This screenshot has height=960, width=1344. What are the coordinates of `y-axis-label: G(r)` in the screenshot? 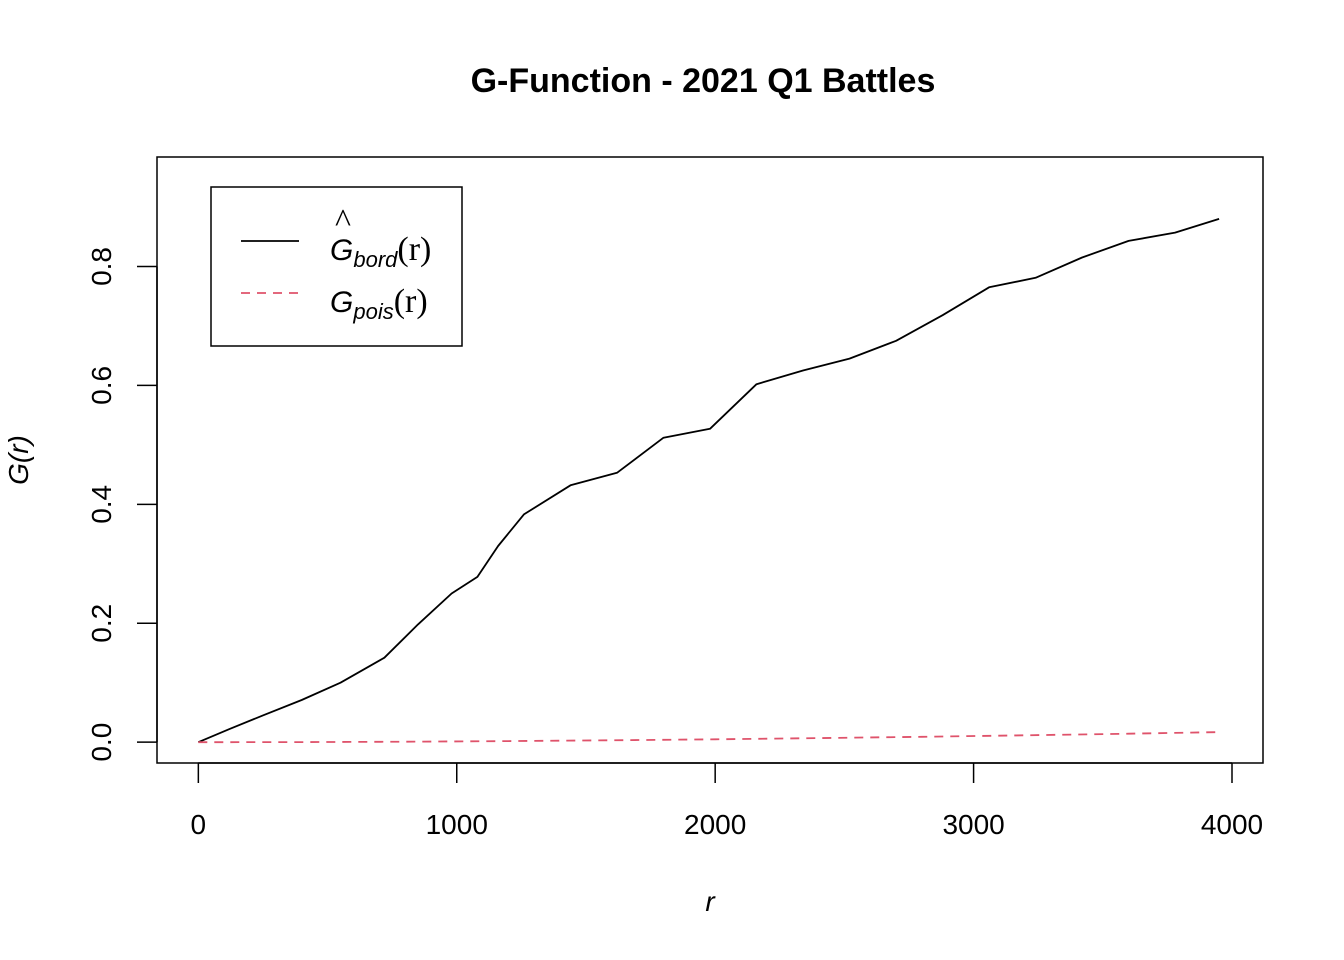 It's located at (18, 460).